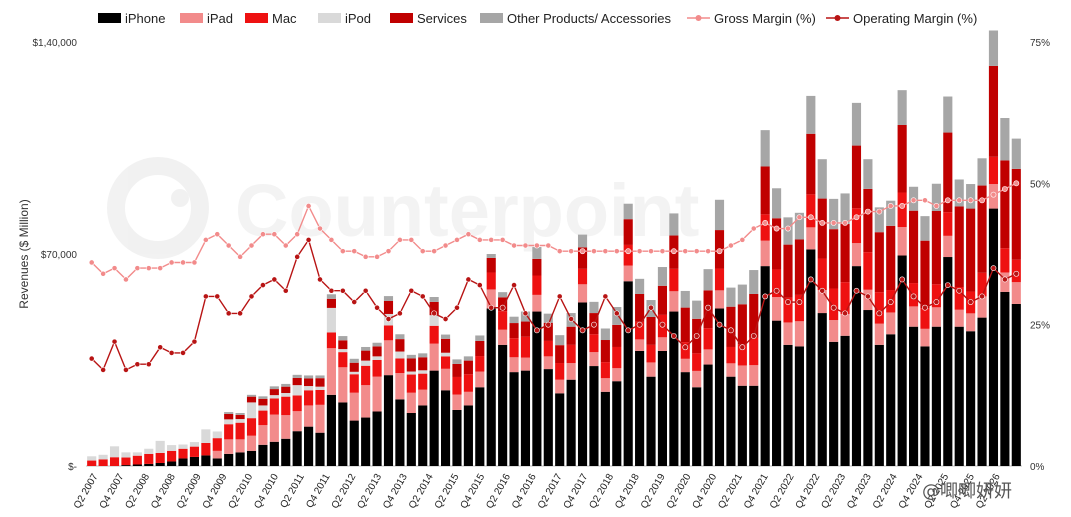 This screenshot has height=517, width=1071. Describe the element at coordinates (358, 18) in the screenshot. I see `legend-label: iPod` at that location.